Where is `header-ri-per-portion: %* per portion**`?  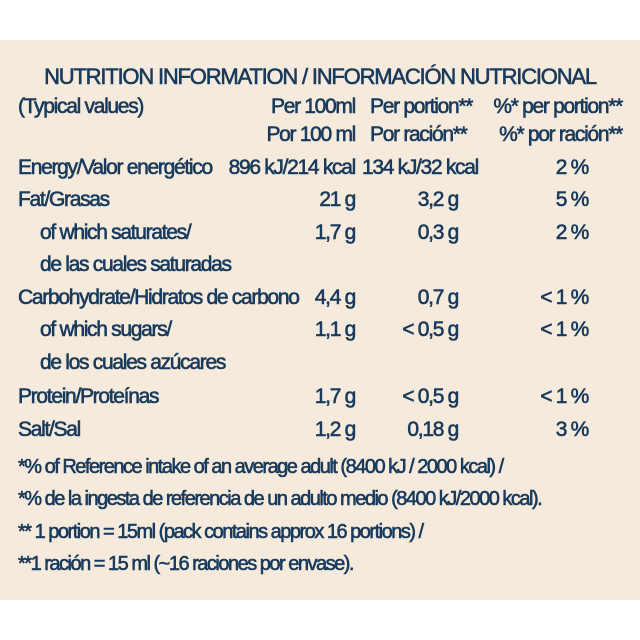
header-ri-per-portion: %* per portion** is located at coordinates (558, 107).